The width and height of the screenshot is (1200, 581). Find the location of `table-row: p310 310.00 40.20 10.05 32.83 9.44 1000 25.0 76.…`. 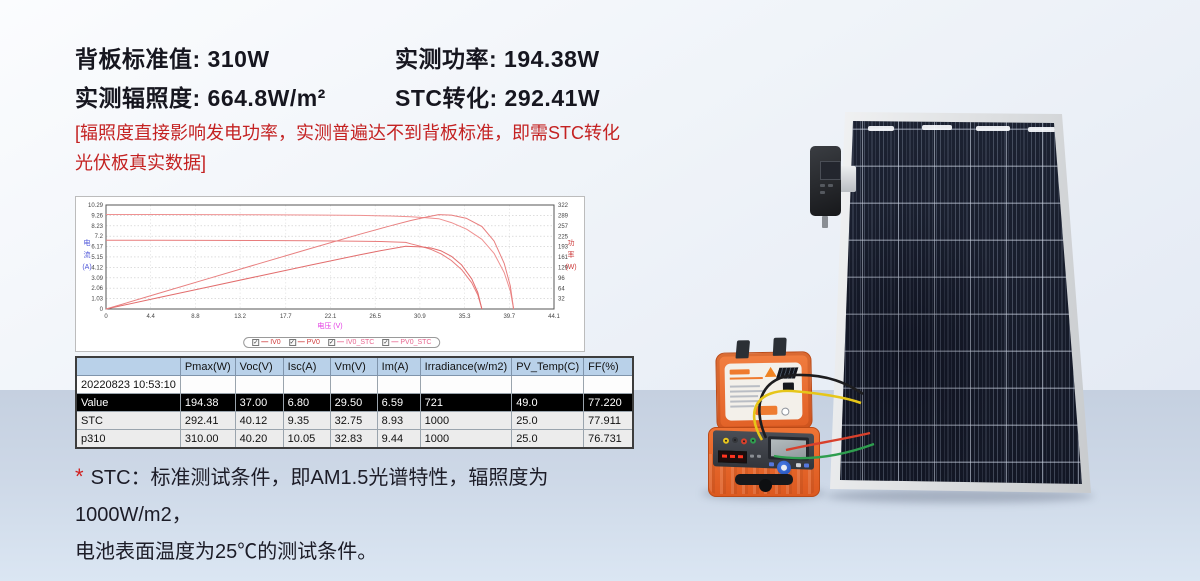

table-row: p310 310.00 40.20 10.05 32.83 9.44 1000 25.0 76.… is located at coordinates (354, 439).